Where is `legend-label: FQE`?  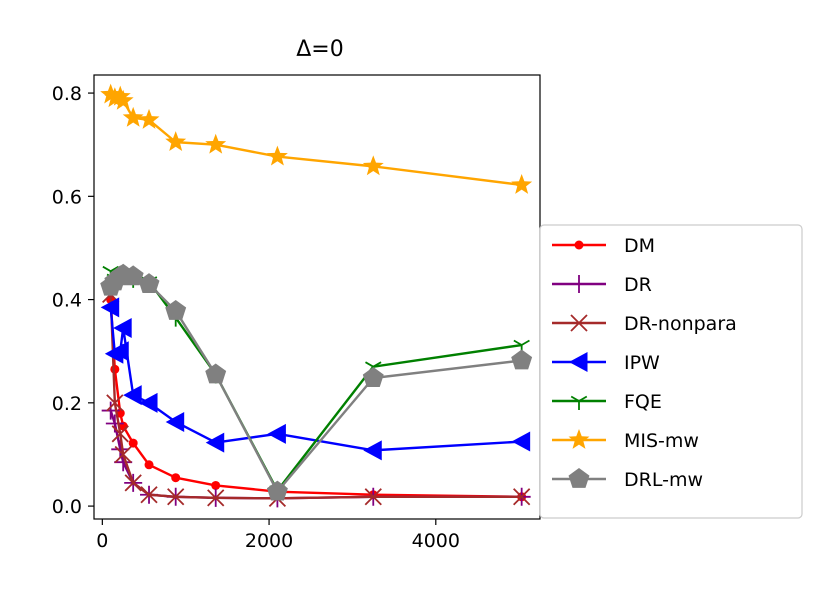
legend-label: FQE is located at coordinates (643, 402).